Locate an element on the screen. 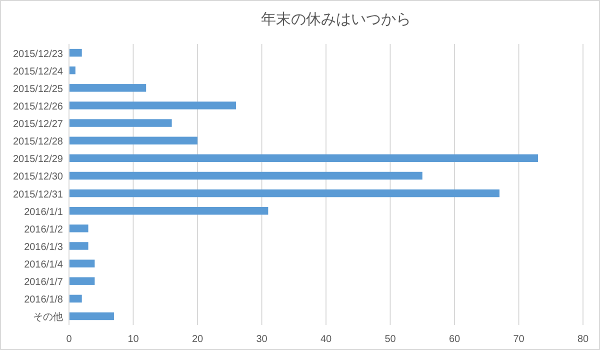 Image resolution: width=600 pixels, height=350 pixels. y-tick-label: 2015/12/27 is located at coordinates (38, 124).